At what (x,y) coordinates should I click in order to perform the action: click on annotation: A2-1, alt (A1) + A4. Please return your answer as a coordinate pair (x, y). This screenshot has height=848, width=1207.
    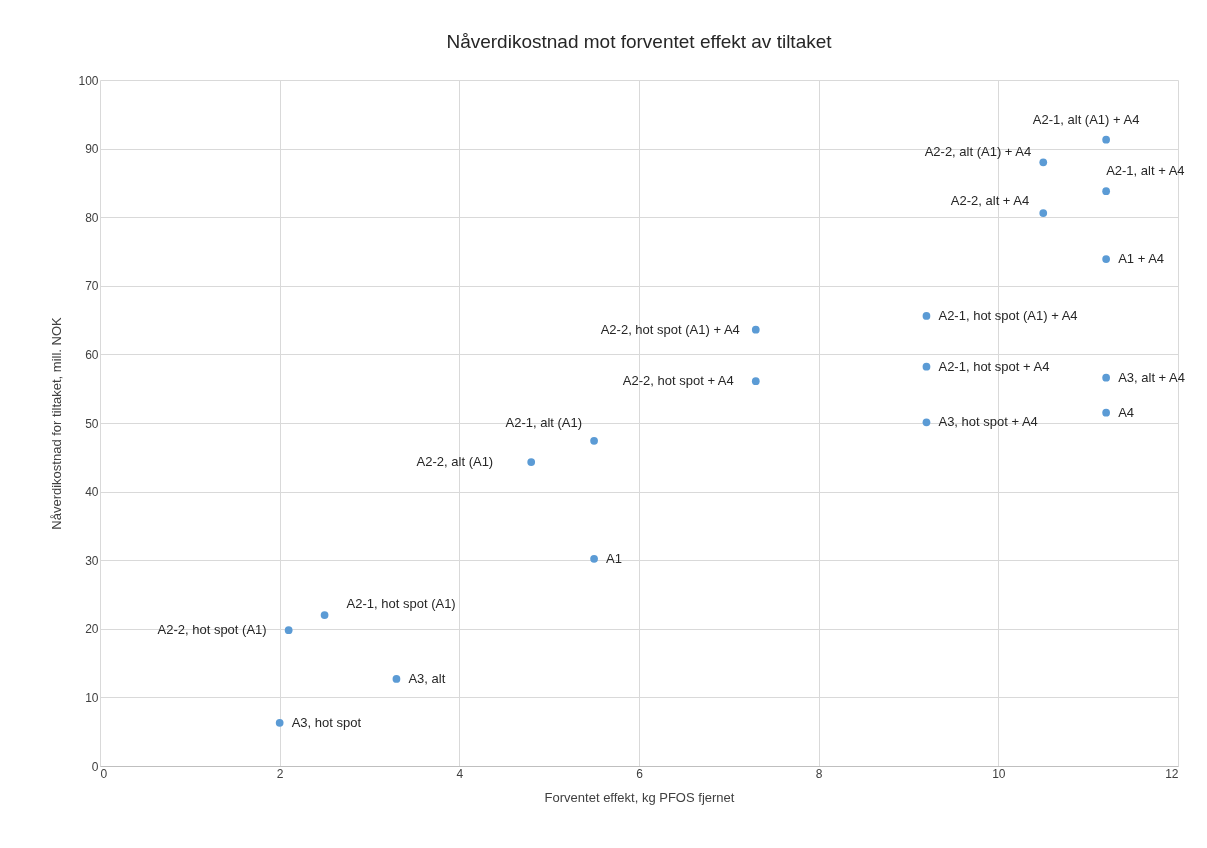
    Looking at the image, I should click on (1086, 119).